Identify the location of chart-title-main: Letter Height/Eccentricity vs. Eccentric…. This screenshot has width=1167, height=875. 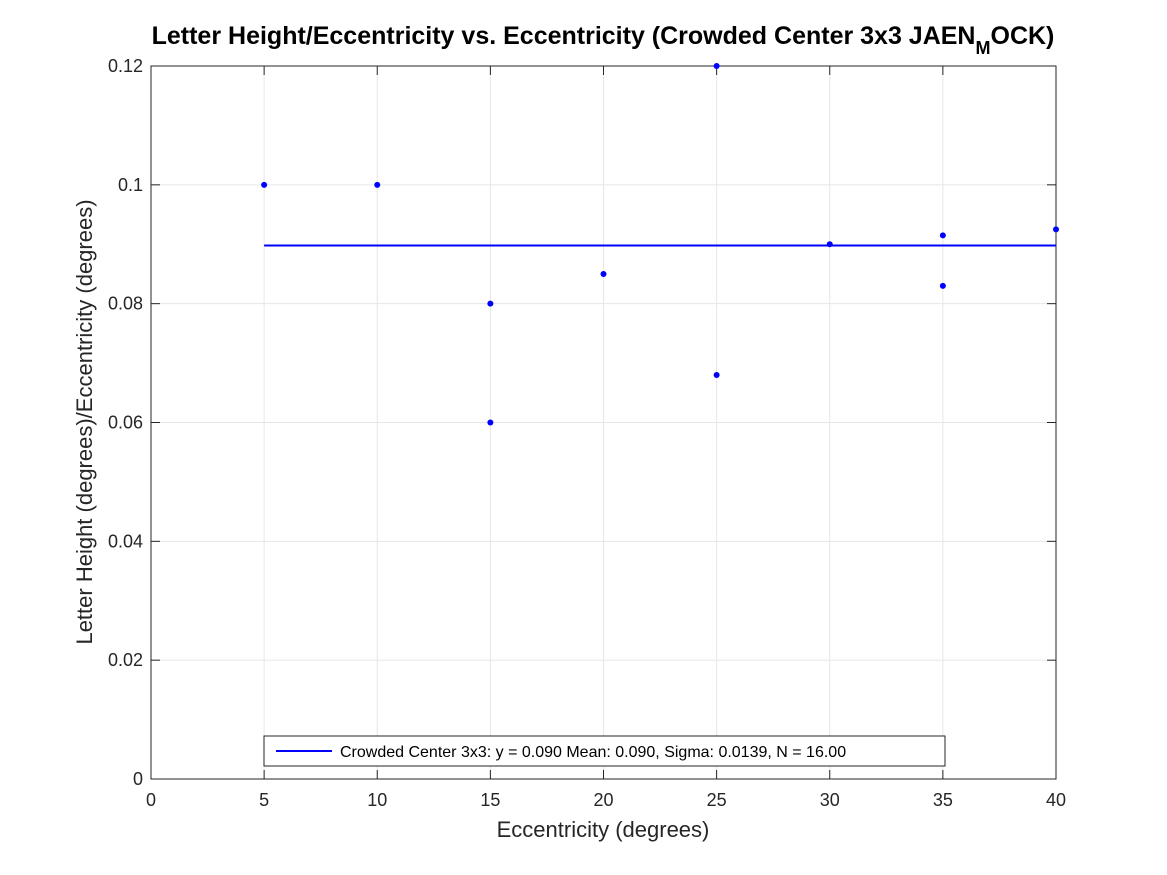
(564, 36).